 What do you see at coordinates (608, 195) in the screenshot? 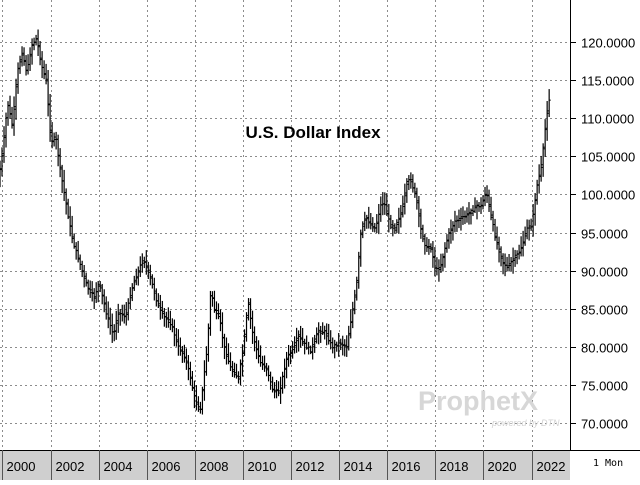
I see `y-tick-label: 100.0000` at bounding box center [608, 195].